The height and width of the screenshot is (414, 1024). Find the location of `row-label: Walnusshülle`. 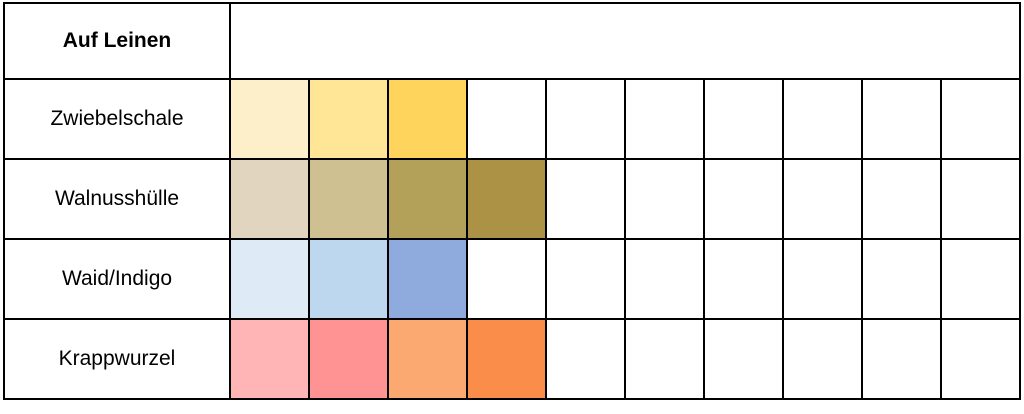

row-label: Walnusshülle is located at coordinates (117, 199).